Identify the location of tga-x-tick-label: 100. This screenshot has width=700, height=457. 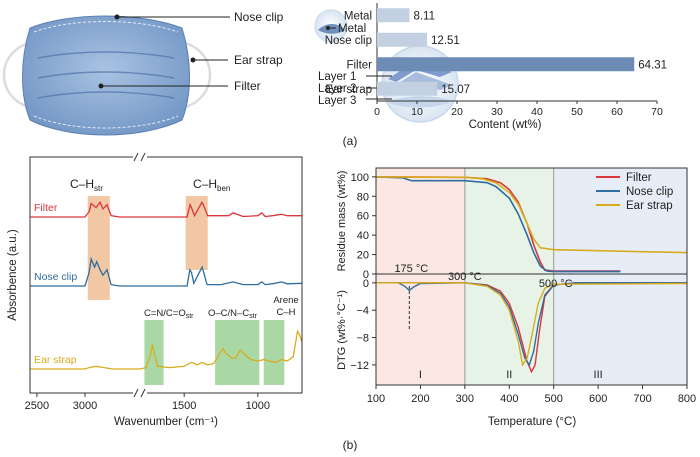
(376, 399).